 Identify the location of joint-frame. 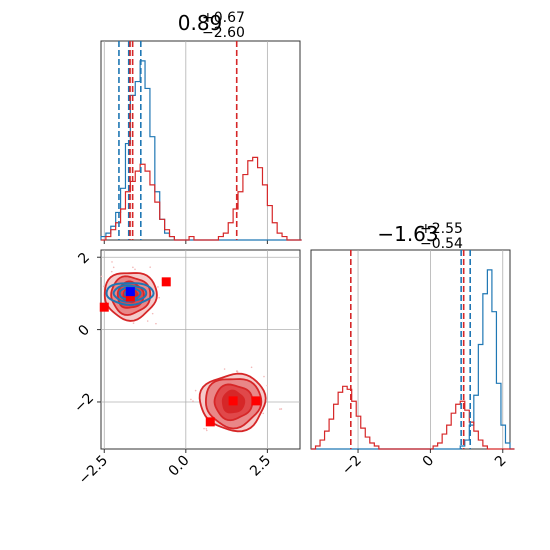
(200, 349).